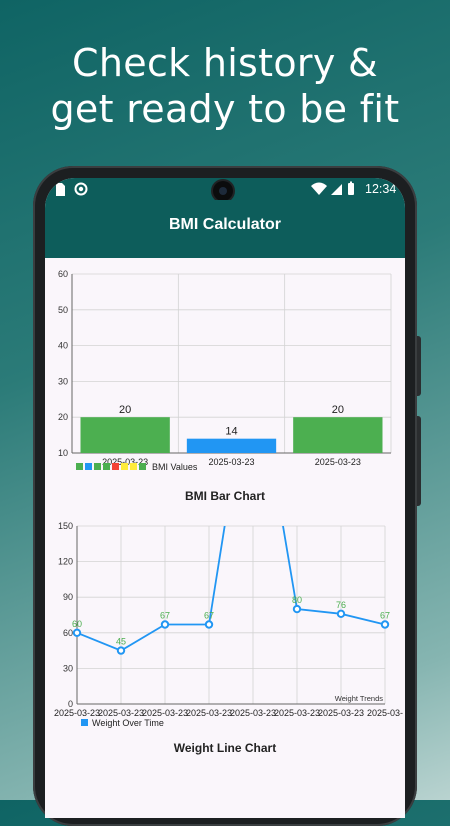 The image size is (450, 826). I want to click on status-icons, so click(205, 188).